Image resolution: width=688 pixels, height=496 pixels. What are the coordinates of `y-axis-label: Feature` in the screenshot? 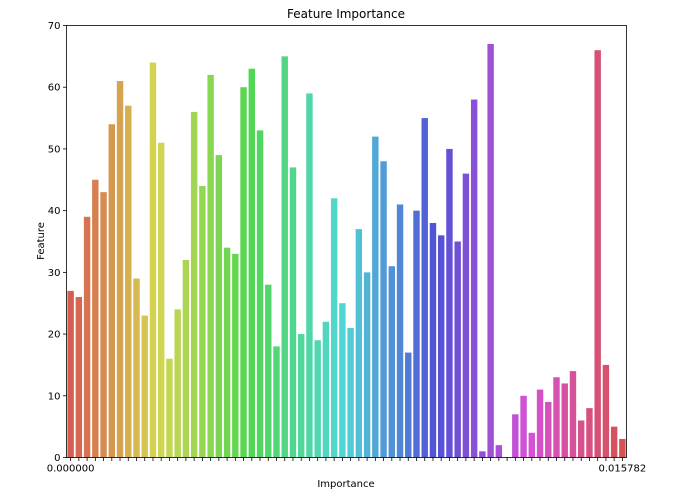 It's located at (41, 241).